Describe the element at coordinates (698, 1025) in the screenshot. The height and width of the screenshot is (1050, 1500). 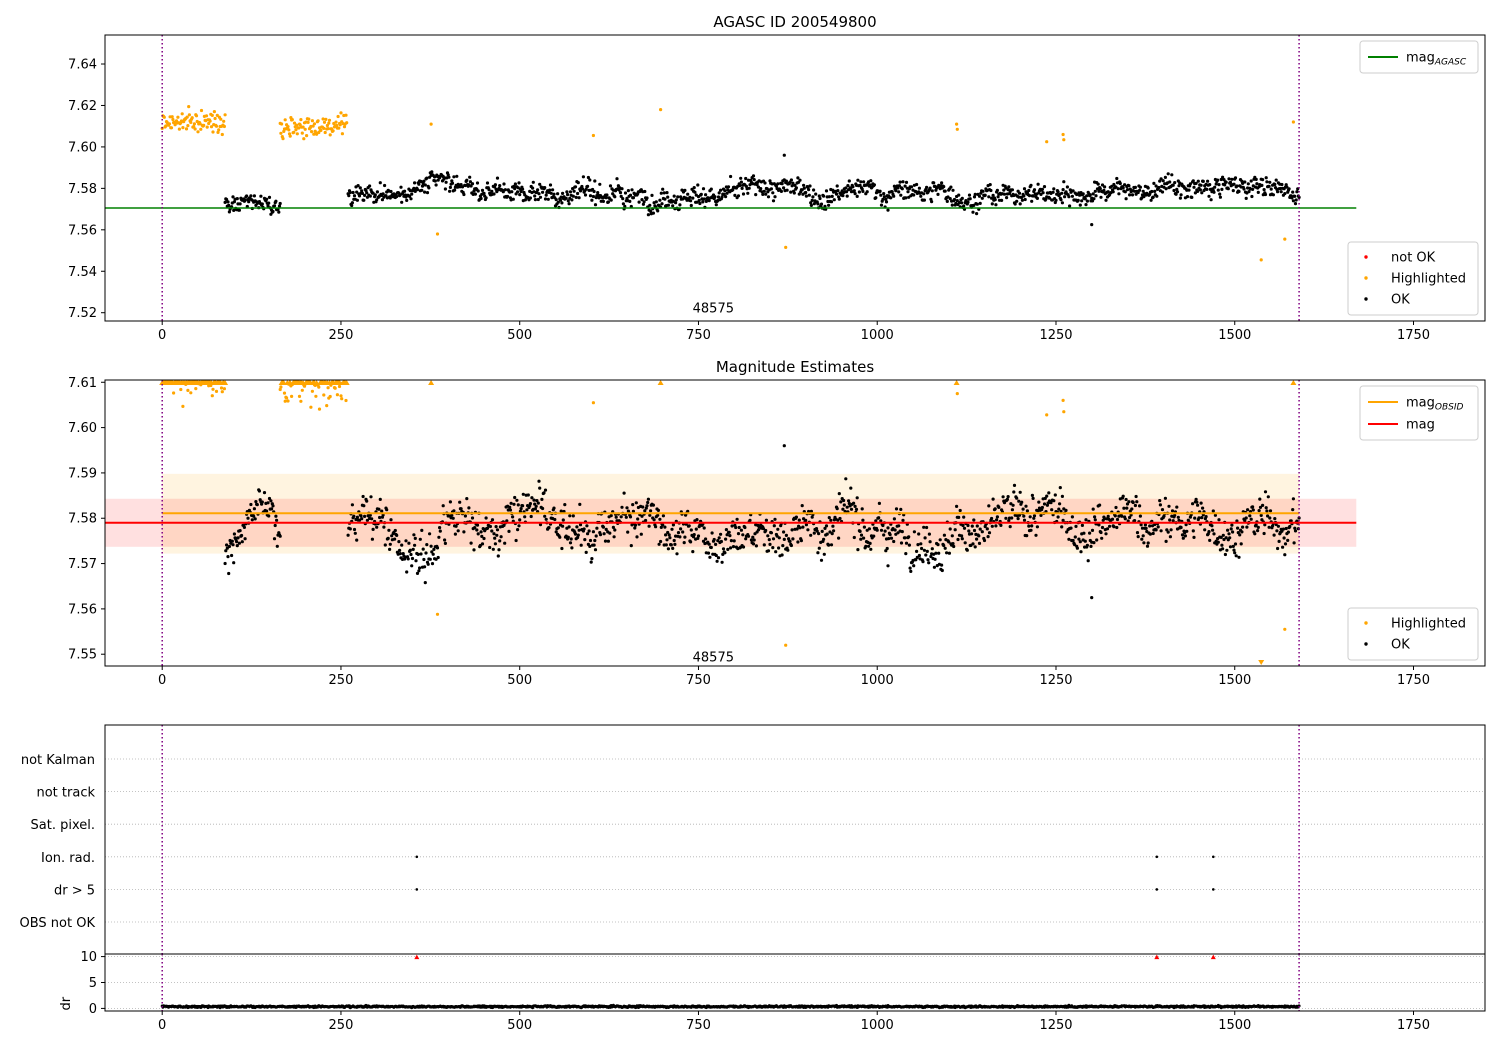
I see `x-tick-label: 750` at that location.